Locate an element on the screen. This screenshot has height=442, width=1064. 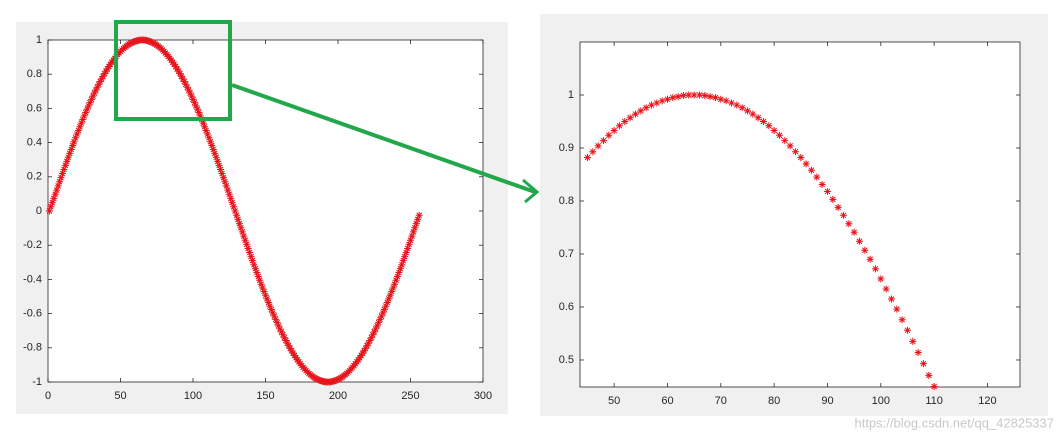
x-tick-label: 150 is located at coordinates (265, 396).